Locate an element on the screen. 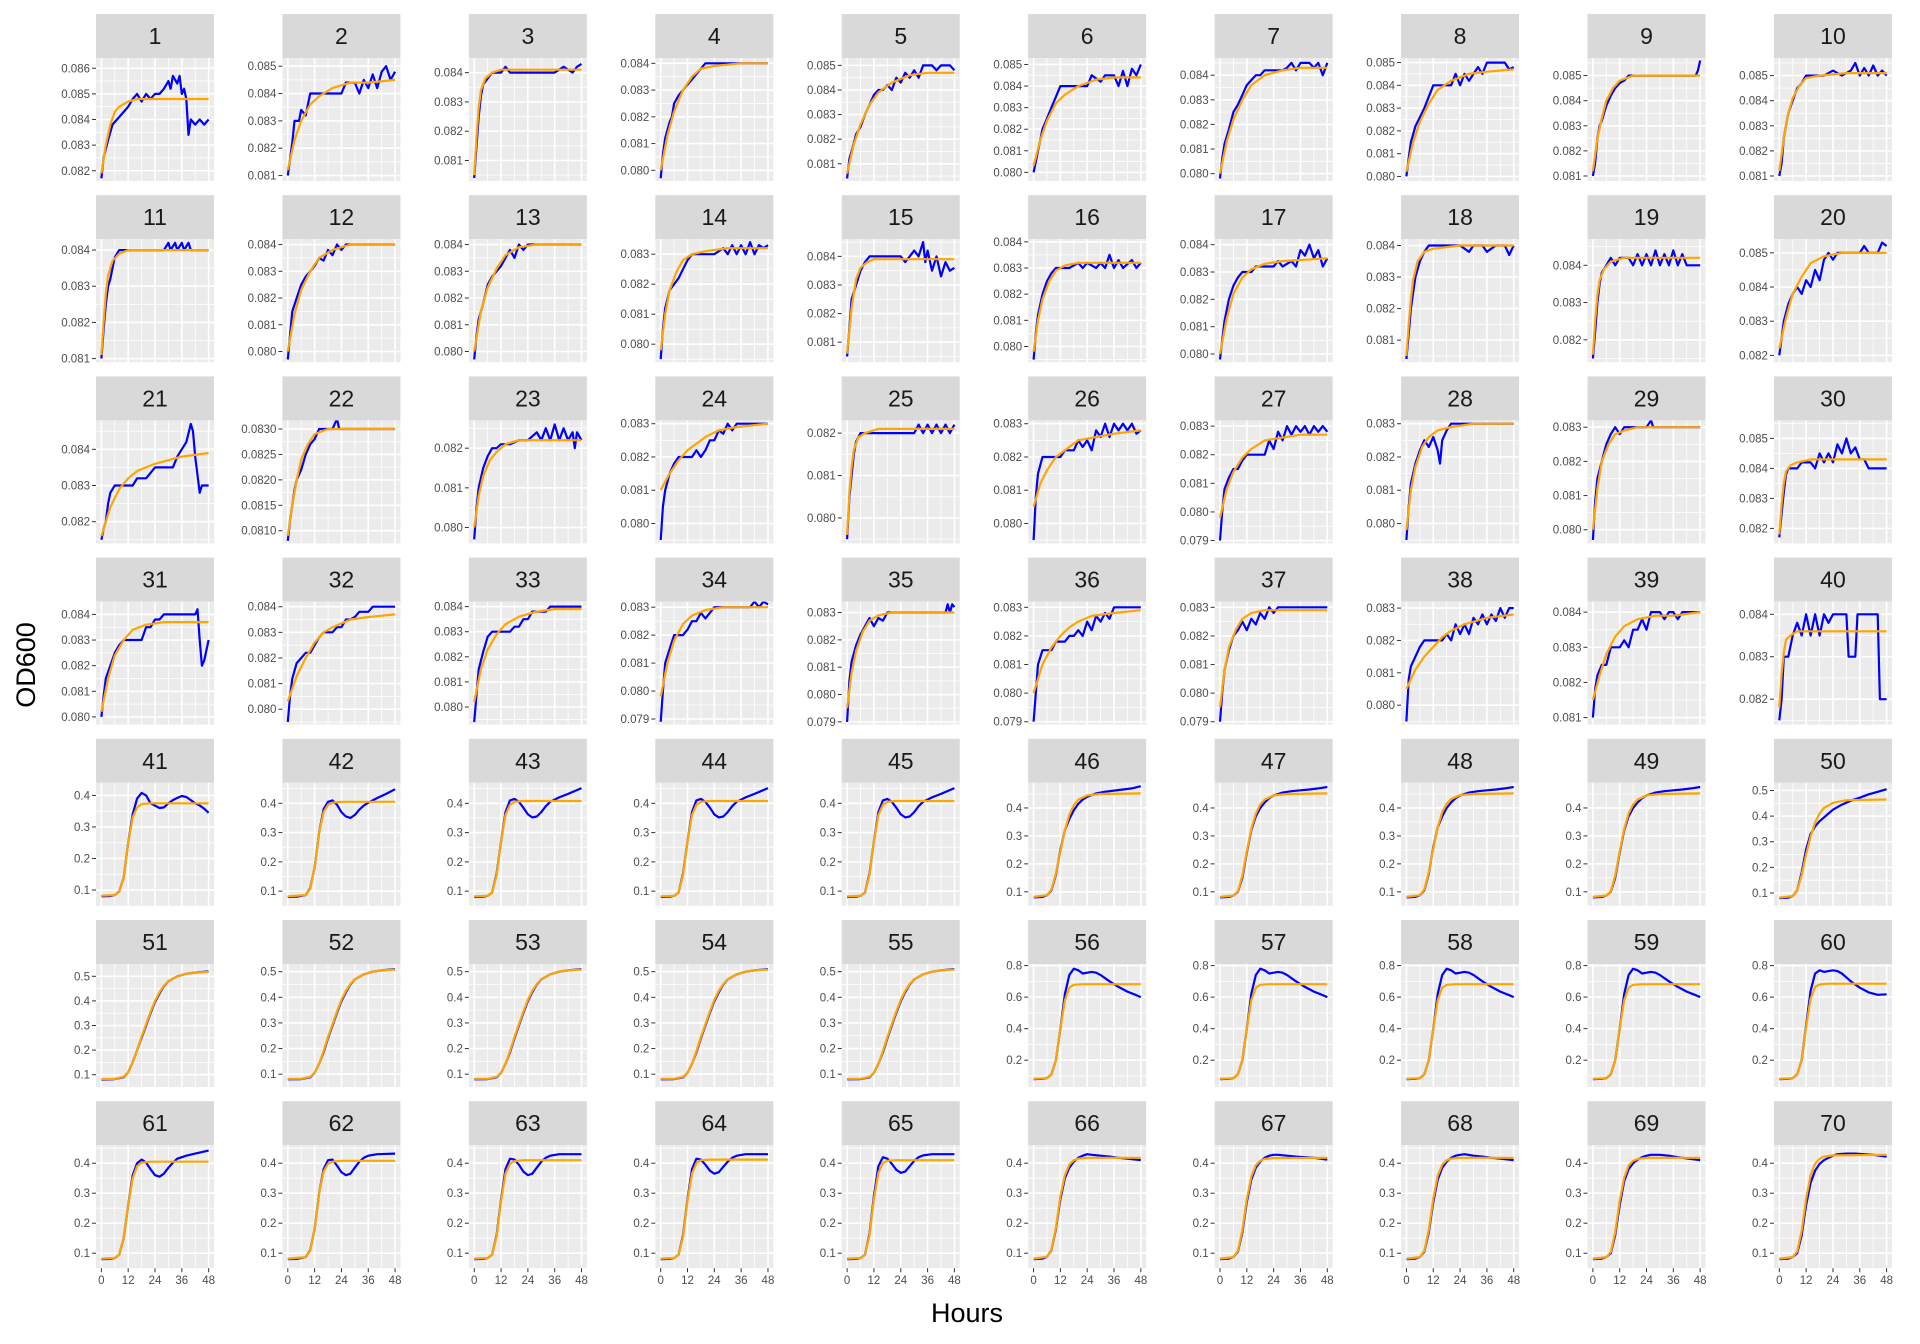 The image size is (1920, 1344). facet-panel-61: 61 0.1 0.2 0.3 0.4 is located at coordinates (144, 1185).